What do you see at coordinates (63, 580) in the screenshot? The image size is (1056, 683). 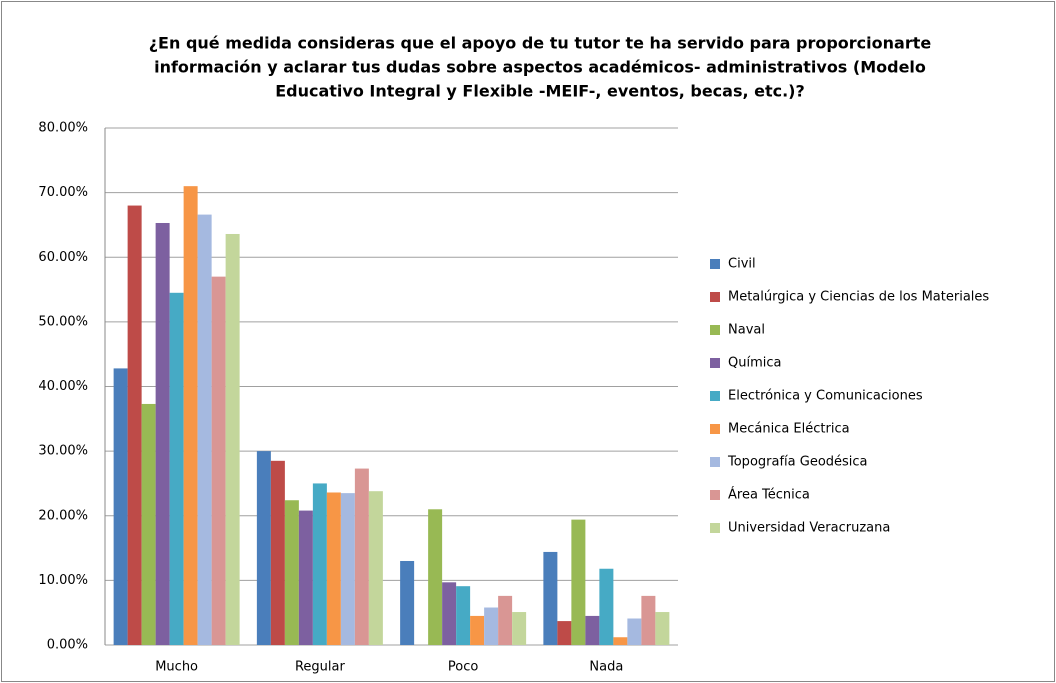 I see `y-tick-label: 10.00%` at bounding box center [63, 580].